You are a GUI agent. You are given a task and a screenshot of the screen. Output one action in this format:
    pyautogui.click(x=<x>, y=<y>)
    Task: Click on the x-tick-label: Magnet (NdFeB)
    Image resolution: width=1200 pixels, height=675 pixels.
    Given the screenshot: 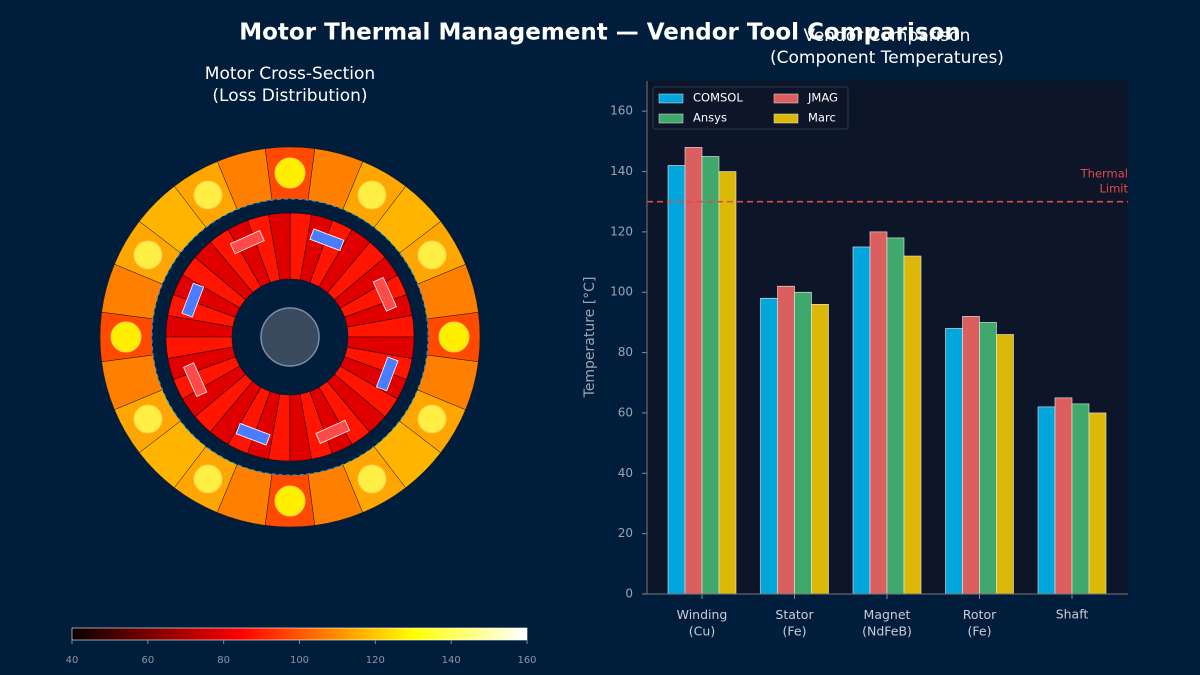 What is the action you would take?
    pyautogui.click(x=887, y=622)
    